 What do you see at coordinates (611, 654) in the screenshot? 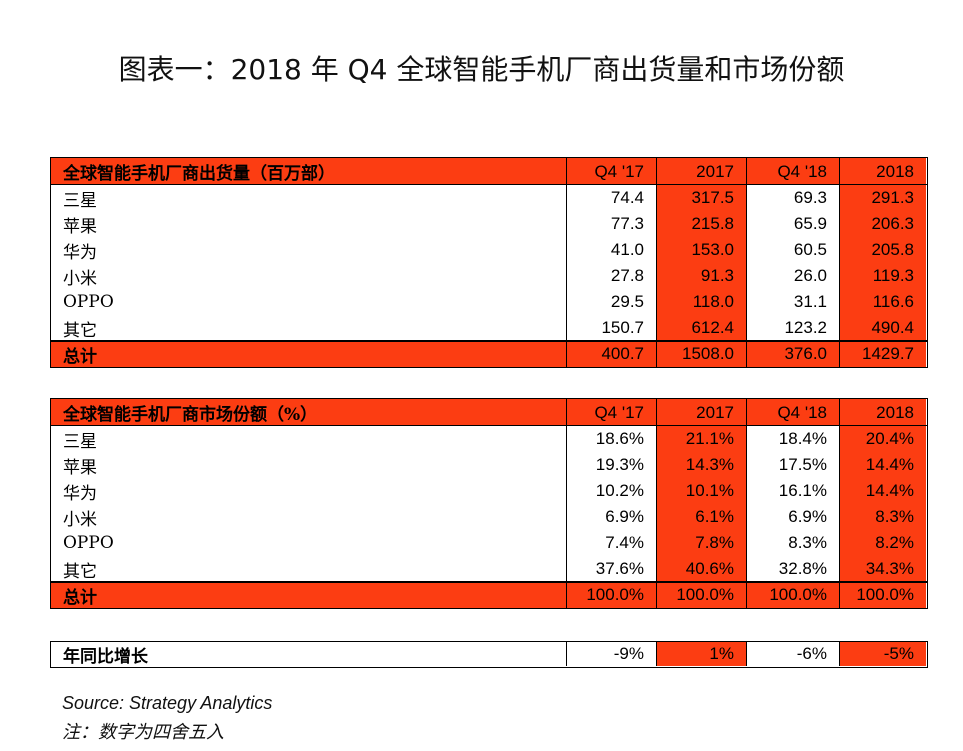
I see `cell-value: -9%` at bounding box center [611, 654].